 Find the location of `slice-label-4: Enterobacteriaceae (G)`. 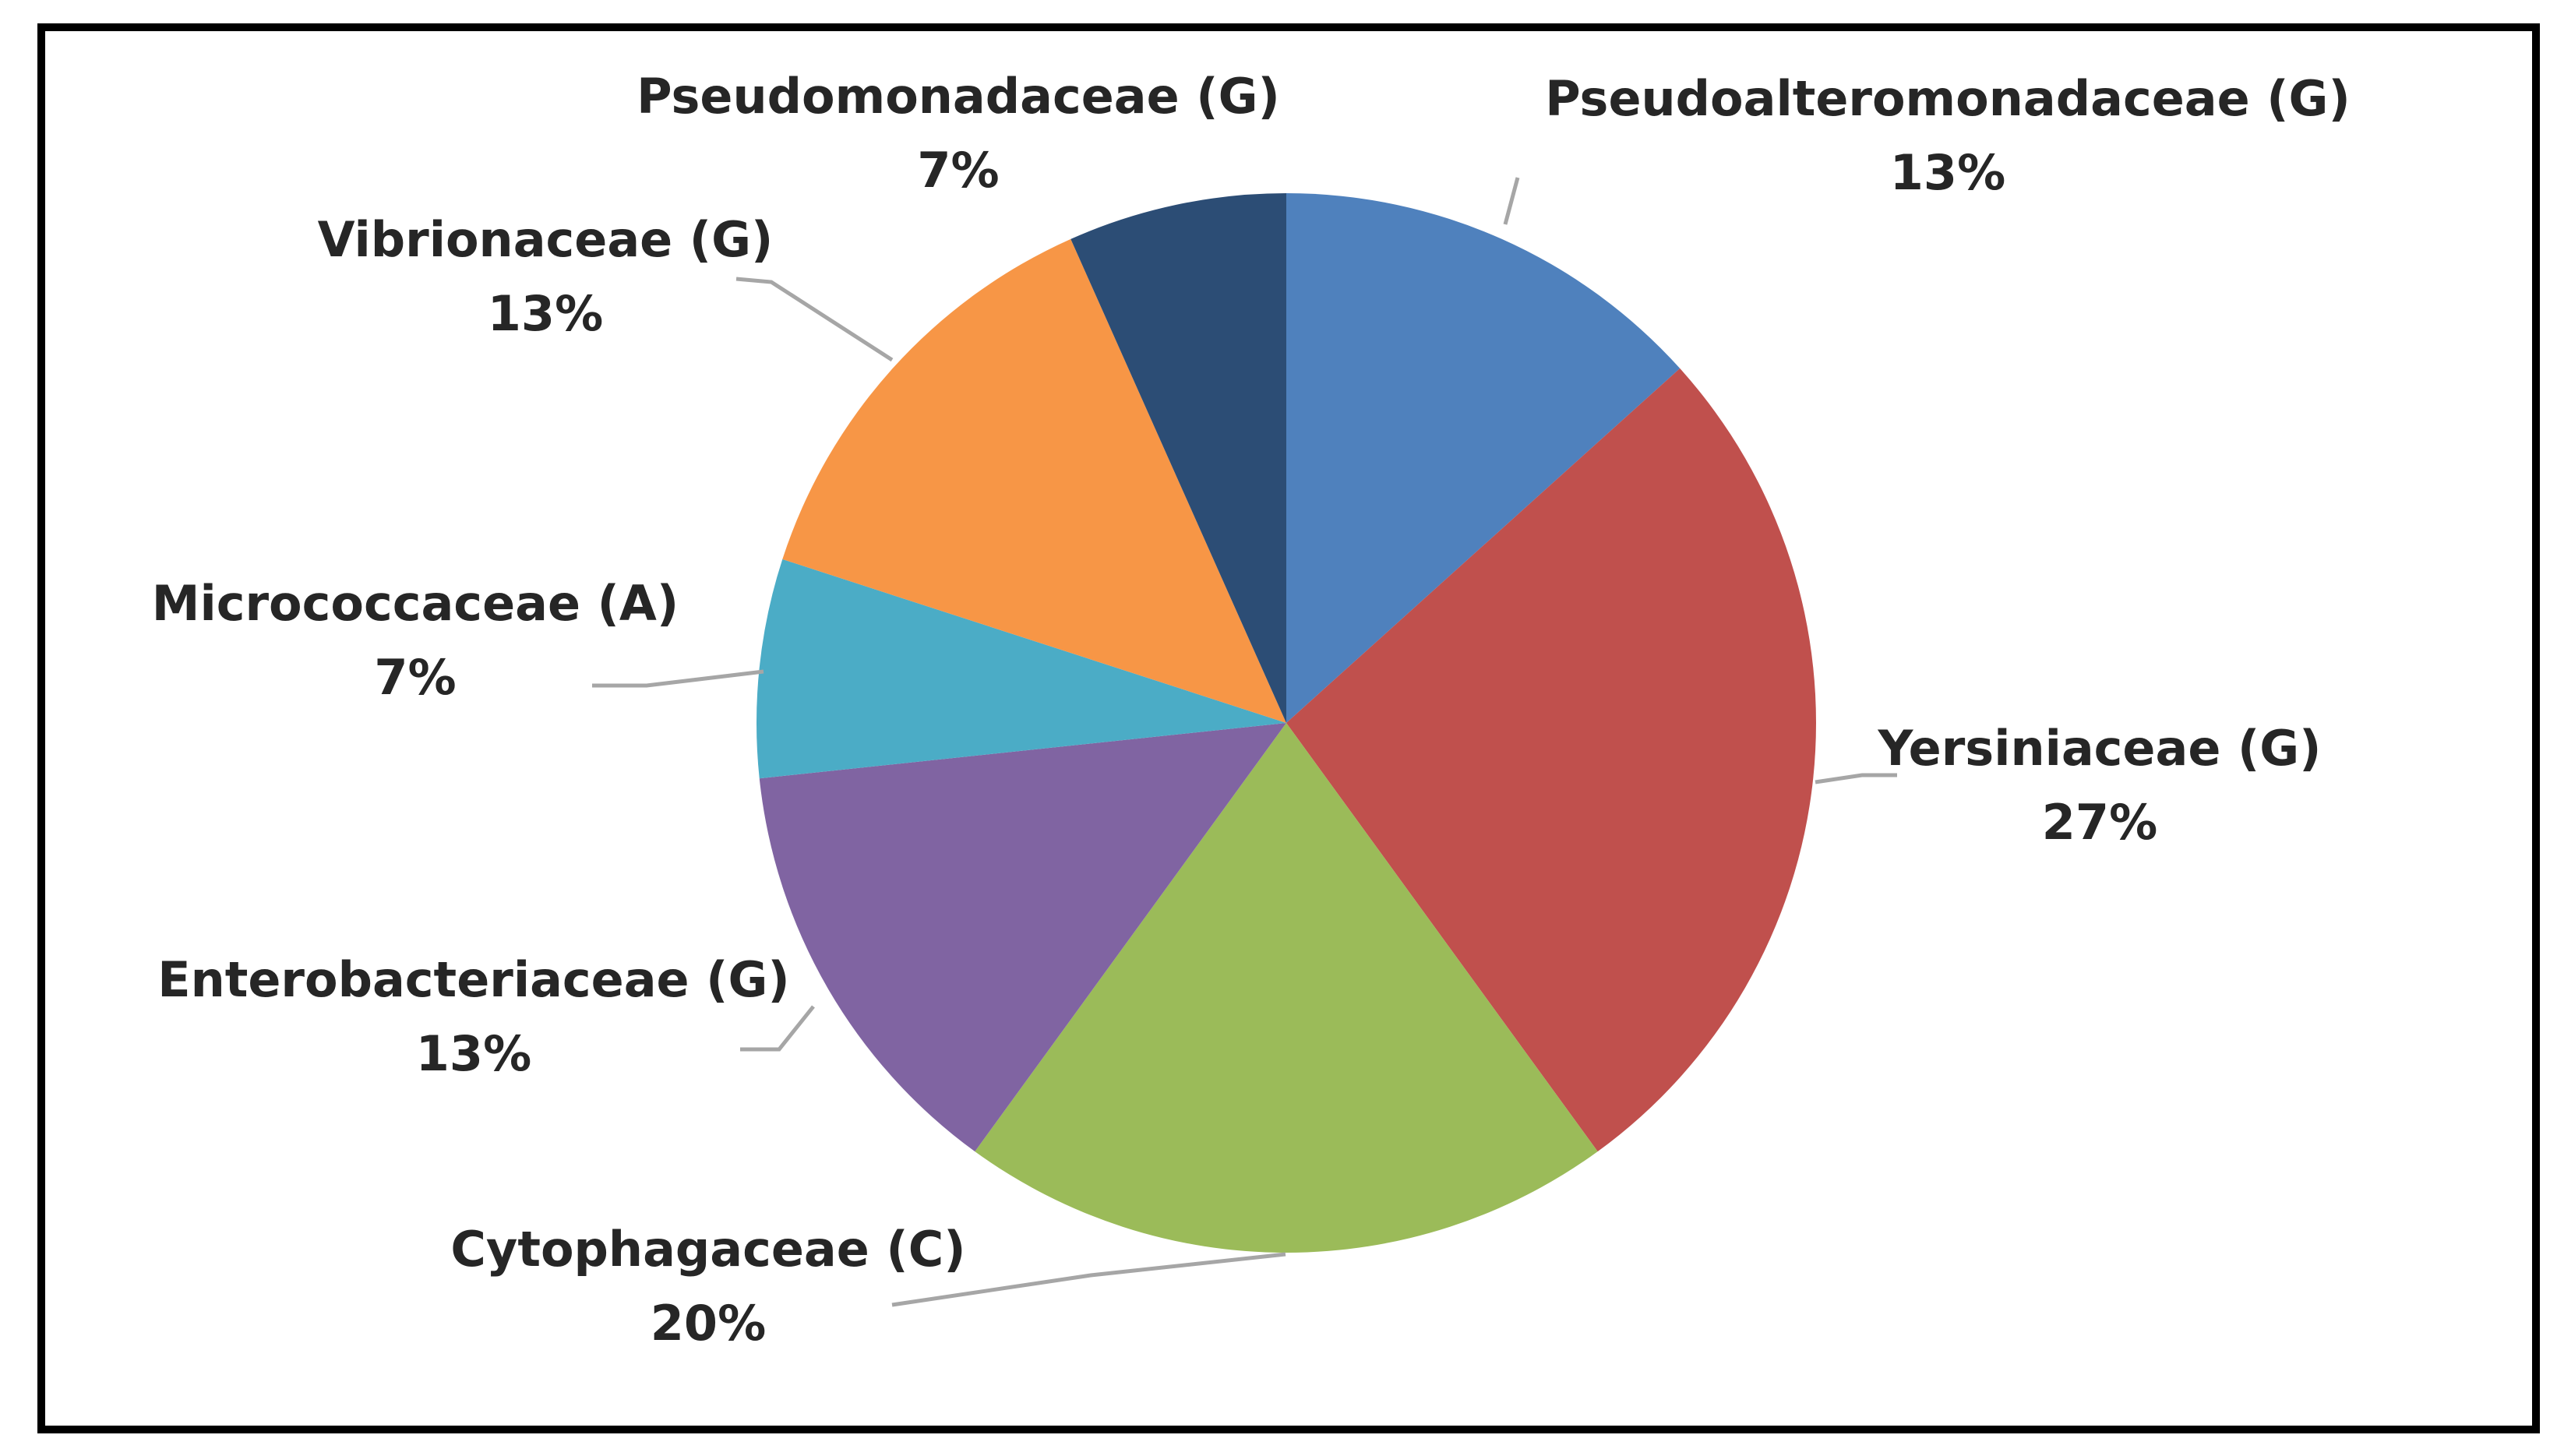

slice-label-4: Enterobacteriaceae (G) is located at coordinates (474, 980).